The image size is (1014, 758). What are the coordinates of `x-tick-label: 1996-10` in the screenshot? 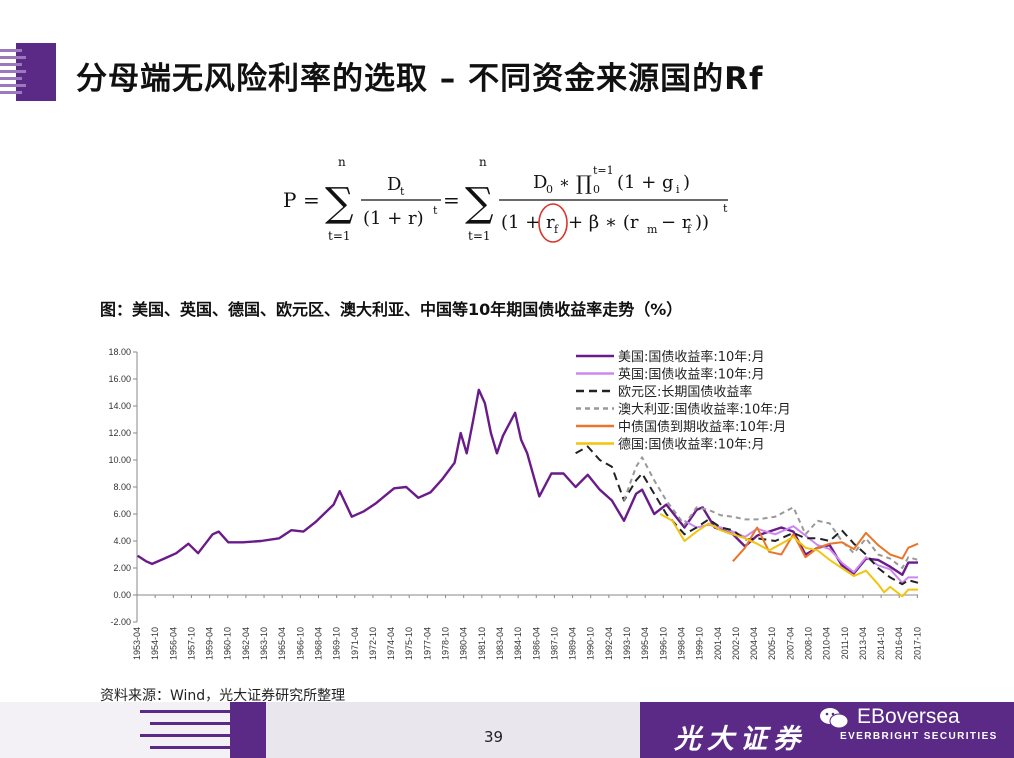 It's located at (663, 643).